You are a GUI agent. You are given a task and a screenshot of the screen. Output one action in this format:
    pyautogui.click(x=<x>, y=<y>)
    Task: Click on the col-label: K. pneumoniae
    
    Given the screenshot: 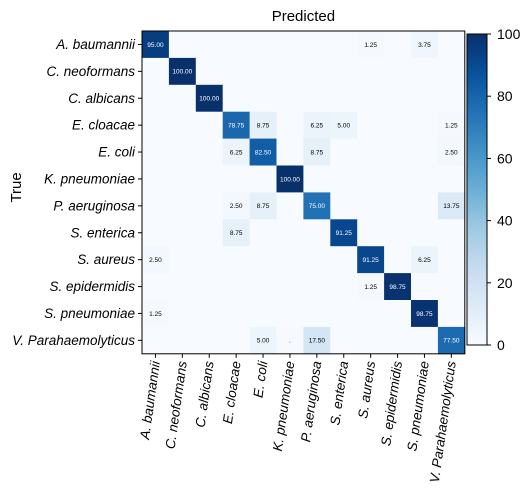 What is the action you would take?
    pyautogui.click(x=283, y=406)
    